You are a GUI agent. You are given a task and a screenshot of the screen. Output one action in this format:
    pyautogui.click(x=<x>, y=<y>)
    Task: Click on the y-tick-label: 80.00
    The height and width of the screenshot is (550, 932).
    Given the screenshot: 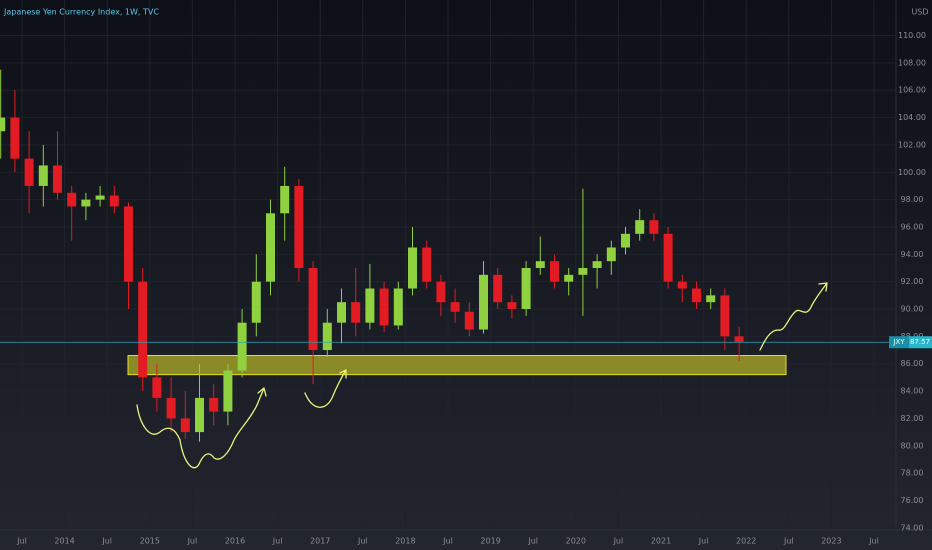 What is the action you would take?
    pyautogui.click(x=912, y=445)
    